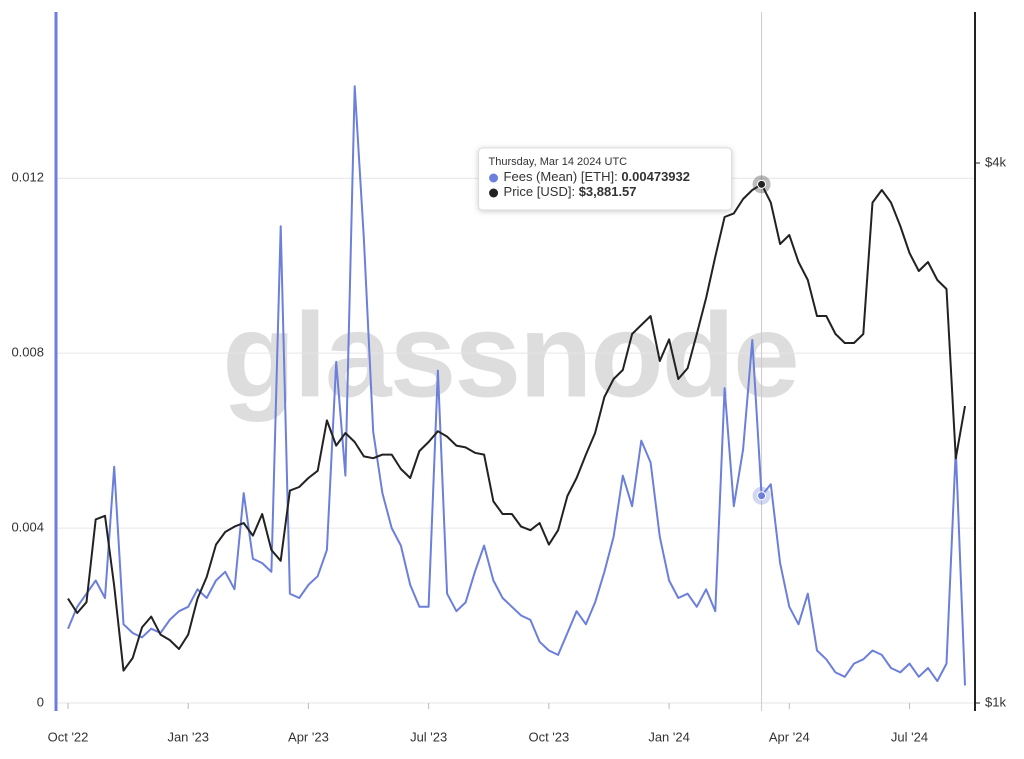  Describe the element at coordinates (308, 736) in the screenshot. I see `x-tick-label: Apr '23` at that location.